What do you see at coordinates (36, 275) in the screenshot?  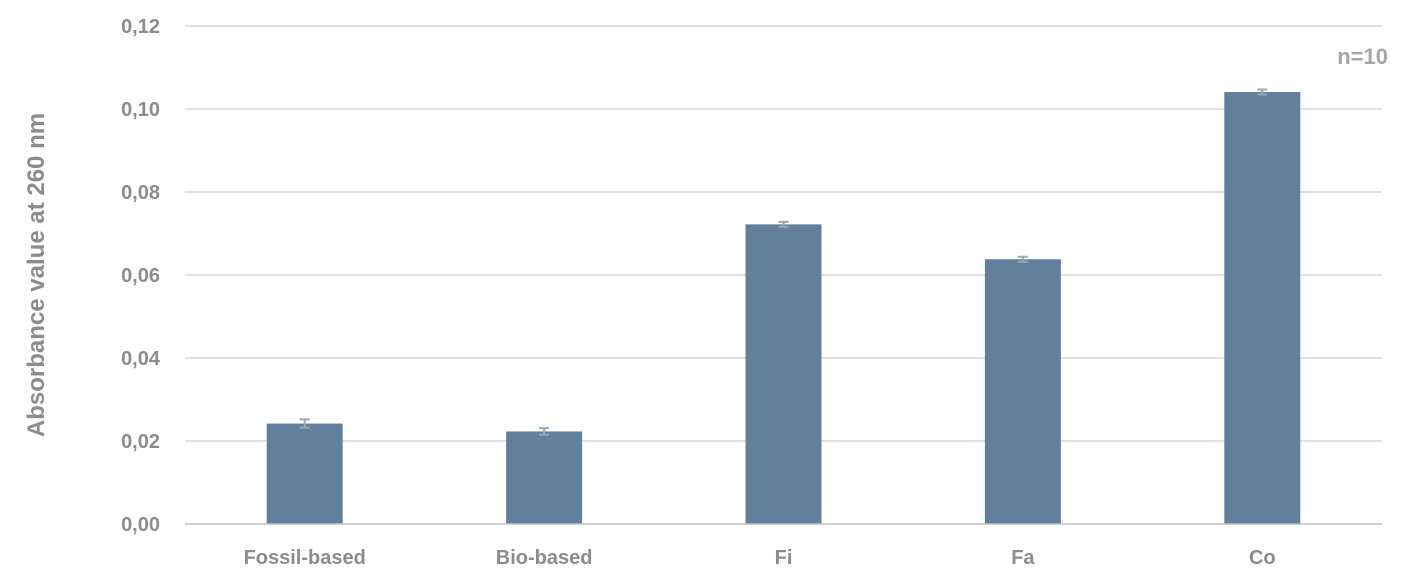 I see `y-axis-title: Absorbance value at 260 nm` at bounding box center [36, 275].